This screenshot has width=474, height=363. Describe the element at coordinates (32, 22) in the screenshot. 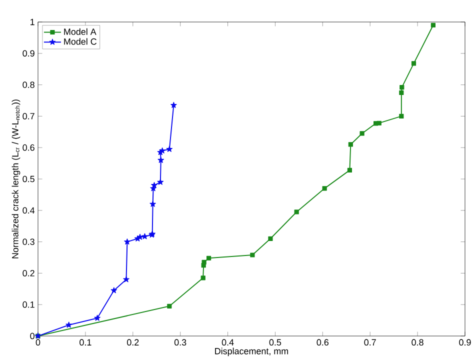

I see `y-tick-label: 1` at that location.